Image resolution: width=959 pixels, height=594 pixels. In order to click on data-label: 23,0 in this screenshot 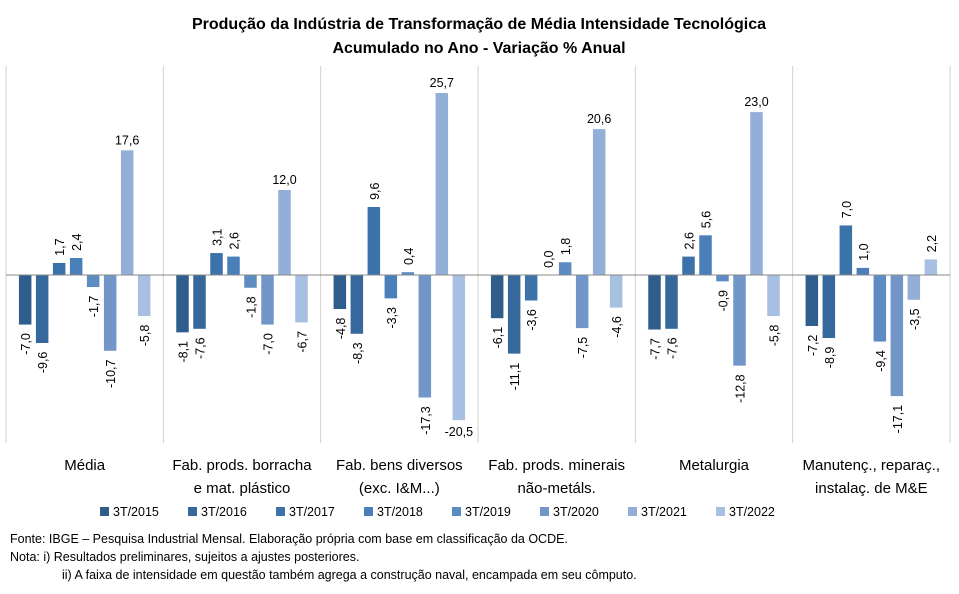, I will do `click(756, 102)`.